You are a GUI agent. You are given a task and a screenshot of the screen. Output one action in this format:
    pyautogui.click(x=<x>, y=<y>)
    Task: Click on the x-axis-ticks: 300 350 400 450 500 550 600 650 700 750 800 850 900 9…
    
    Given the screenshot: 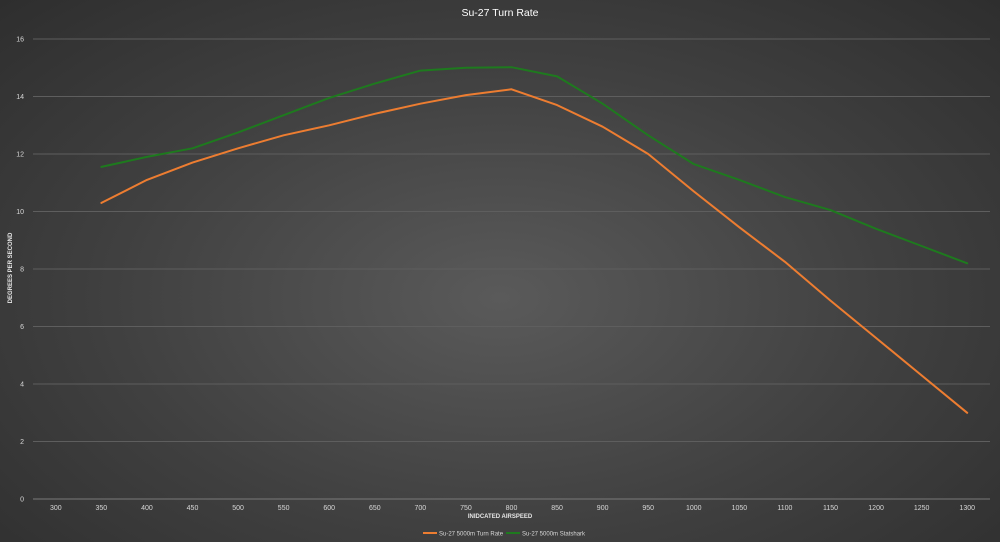 What is the action you would take?
    pyautogui.click(x=512, y=508)
    